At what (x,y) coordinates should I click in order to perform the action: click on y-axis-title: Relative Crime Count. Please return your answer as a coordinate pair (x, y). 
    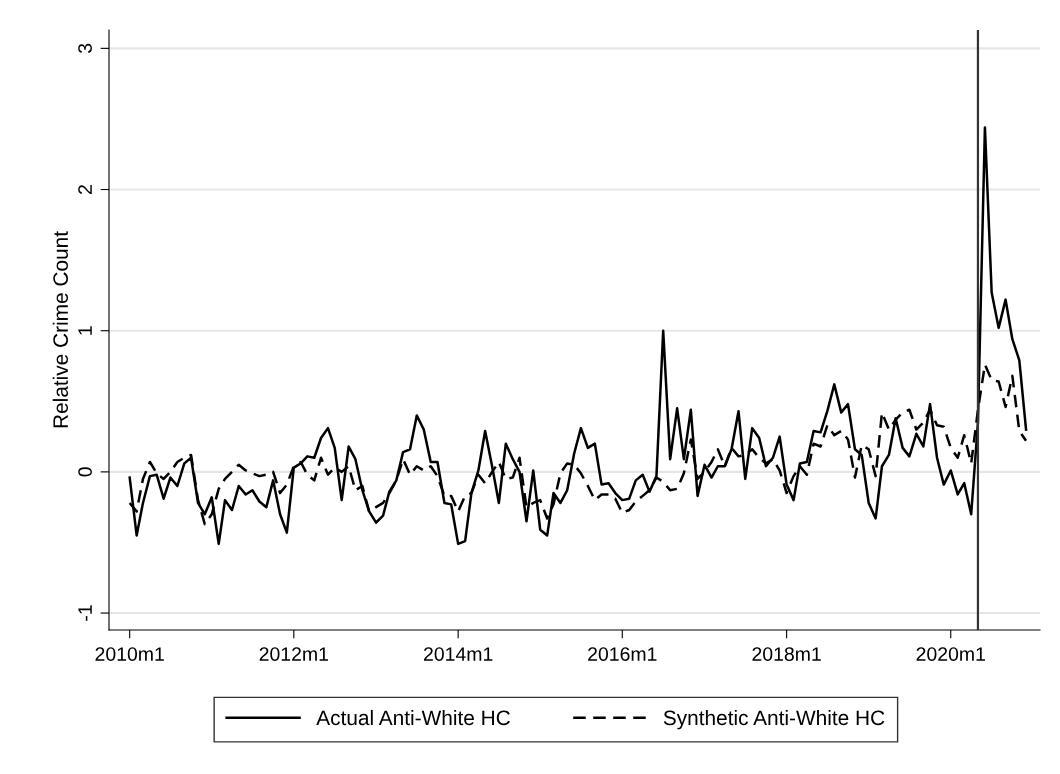
    Looking at the image, I should click on (60, 329).